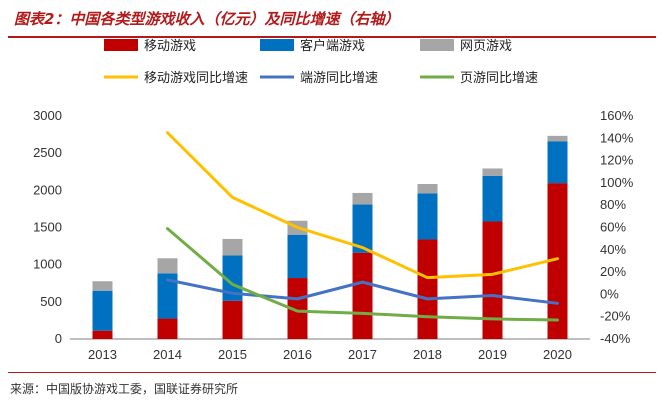 The height and width of the screenshot is (403, 662). I want to click on y-right-tick-label: 0%, so click(609, 293).